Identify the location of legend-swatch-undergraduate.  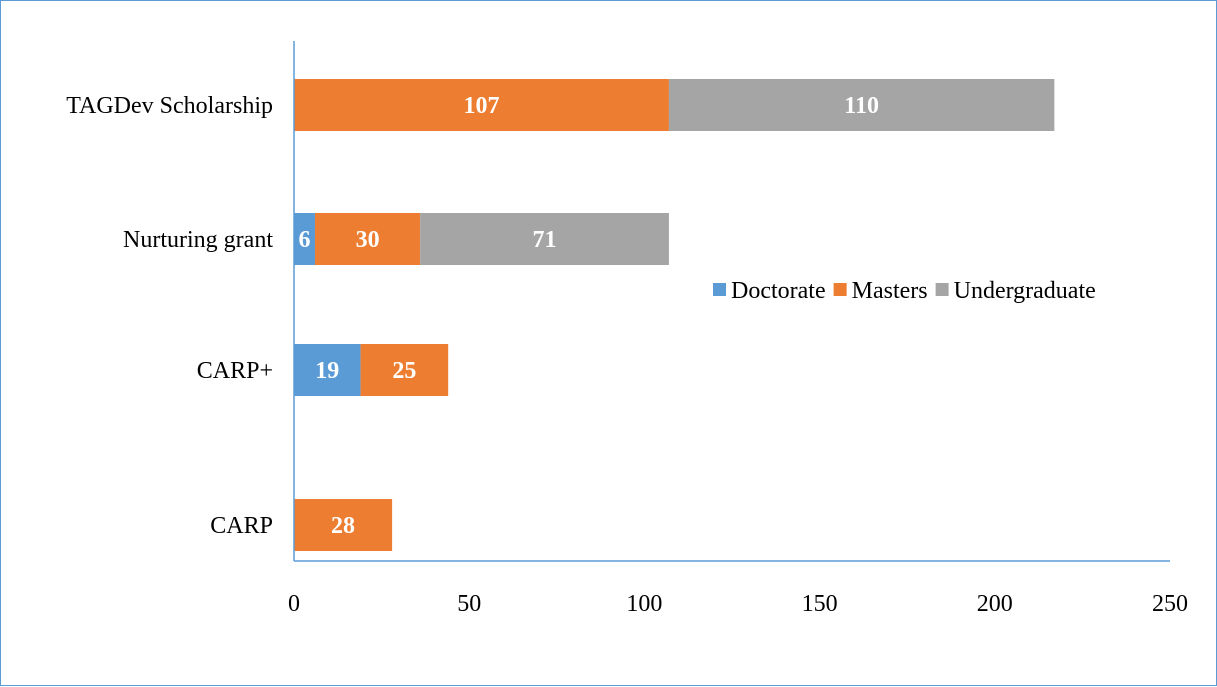
(942, 289).